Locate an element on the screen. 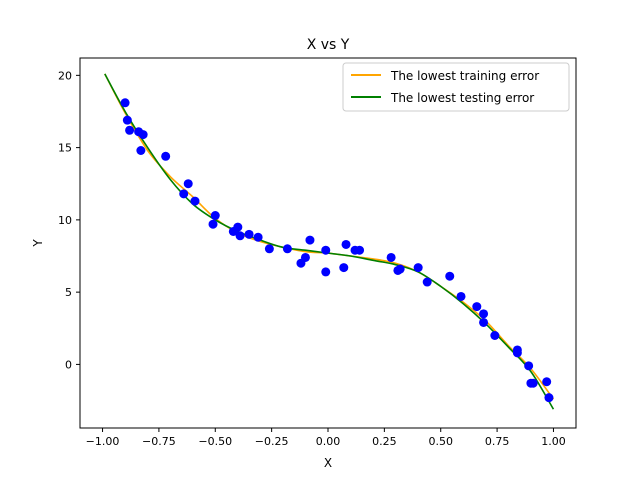 The height and width of the screenshot is (480, 640). y-tick-label: 5 is located at coordinates (68, 292).